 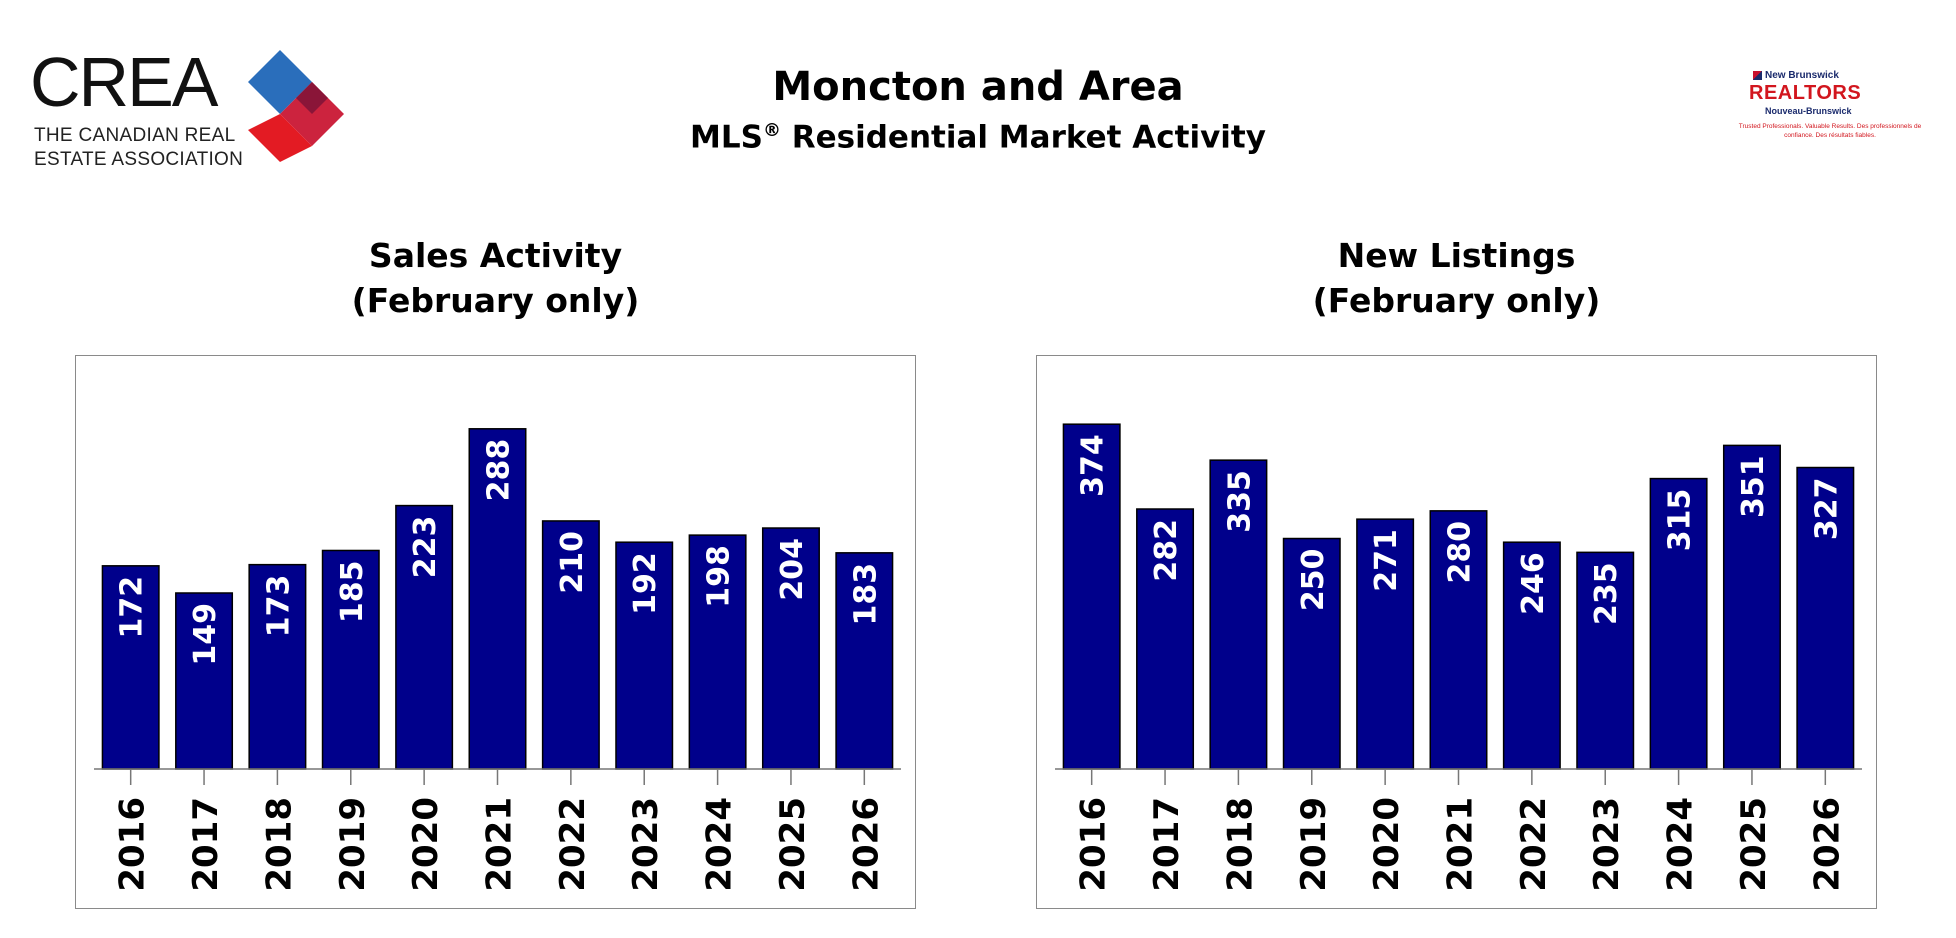 I want to click on listings-bar-label-2021: 280, so click(x=1460, y=552).